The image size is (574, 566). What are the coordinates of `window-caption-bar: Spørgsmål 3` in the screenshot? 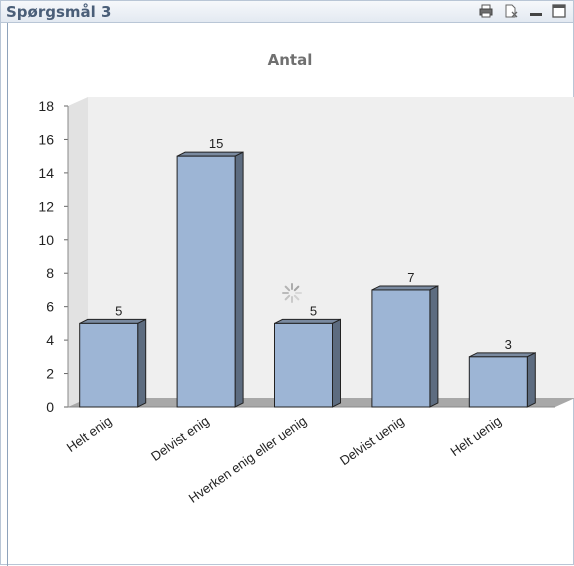 It's located at (287, 12).